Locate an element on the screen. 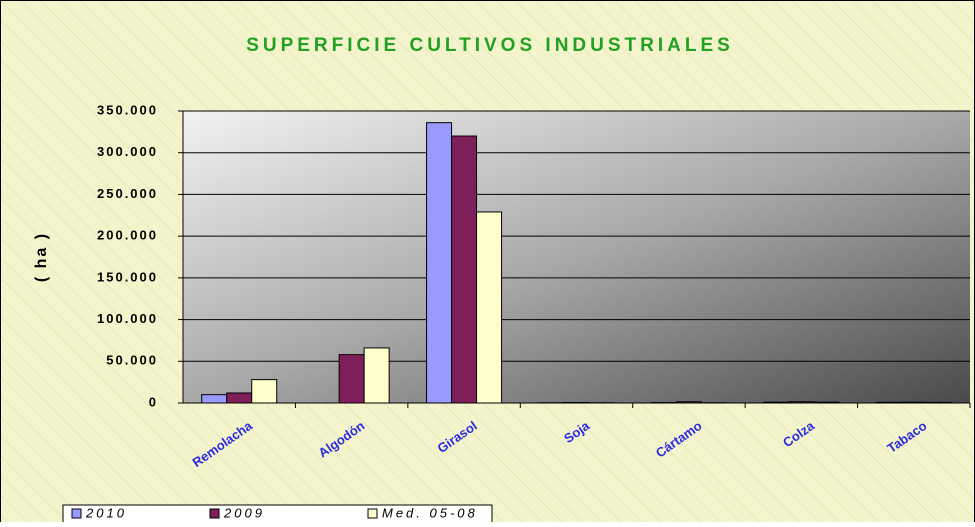  legend-label: 2009 is located at coordinates (244, 512).